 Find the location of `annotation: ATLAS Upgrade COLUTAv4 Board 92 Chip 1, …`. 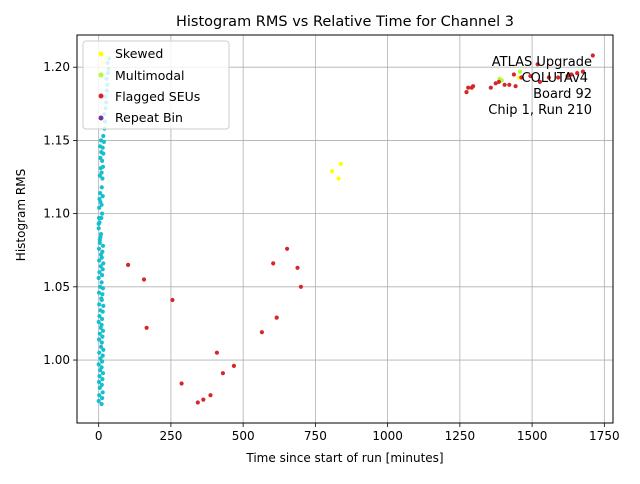

annotation: ATLAS Upgrade COLUTAv4 Board 92 Chip 1, … is located at coordinates (540, 86).